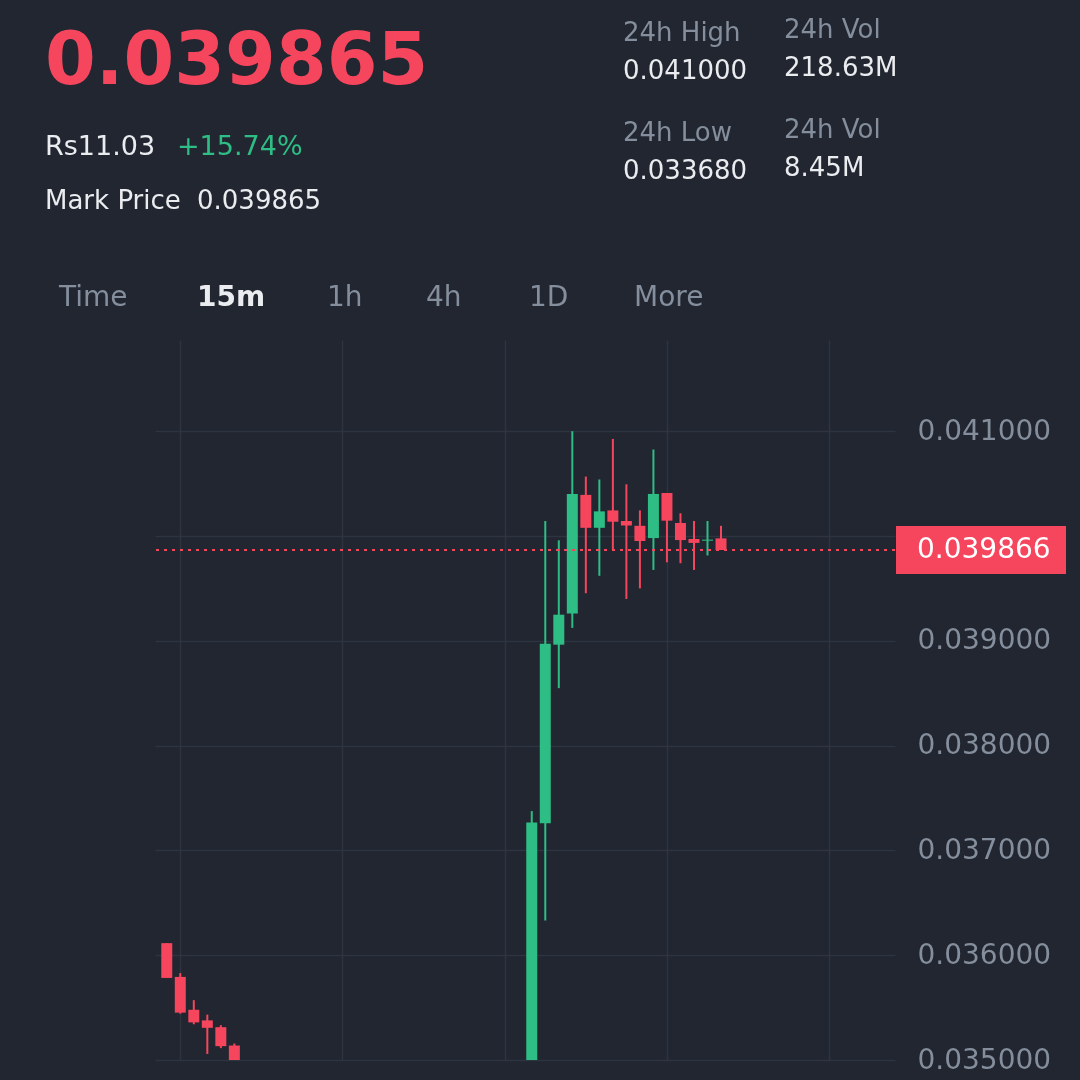  I want to click on ref-line-label: 0.039866, so click(984, 549).